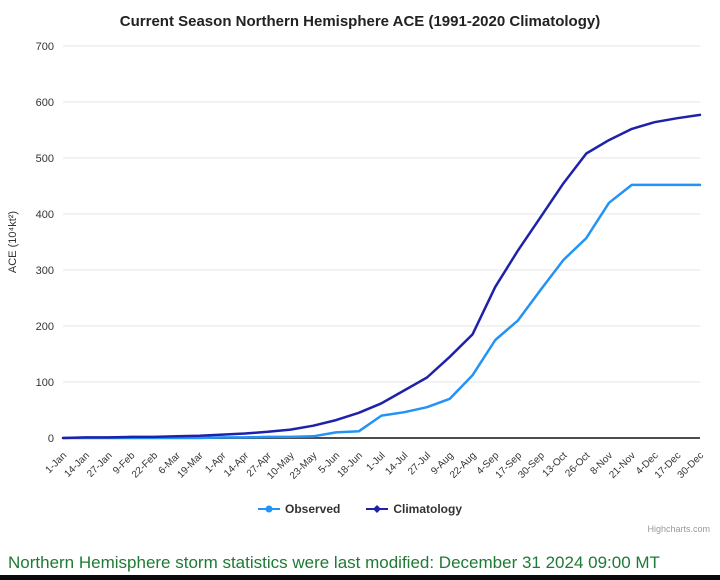 The height and width of the screenshot is (580, 720). Describe the element at coordinates (531, 465) in the screenshot. I see `x-axis-tick-label: 30-Sep` at that location.